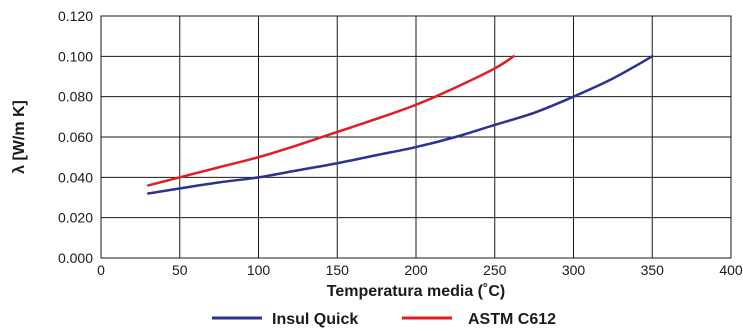 The width and height of the screenshot is (743, 331). Describe the element at coordinates (75, 97) in the screenshot. I see `y-tick-label: 0.080` at that location.